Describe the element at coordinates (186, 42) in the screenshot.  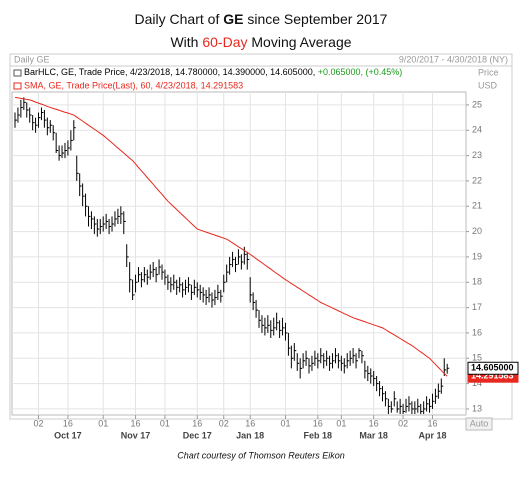
I see `subtitle-part: With` at that location.